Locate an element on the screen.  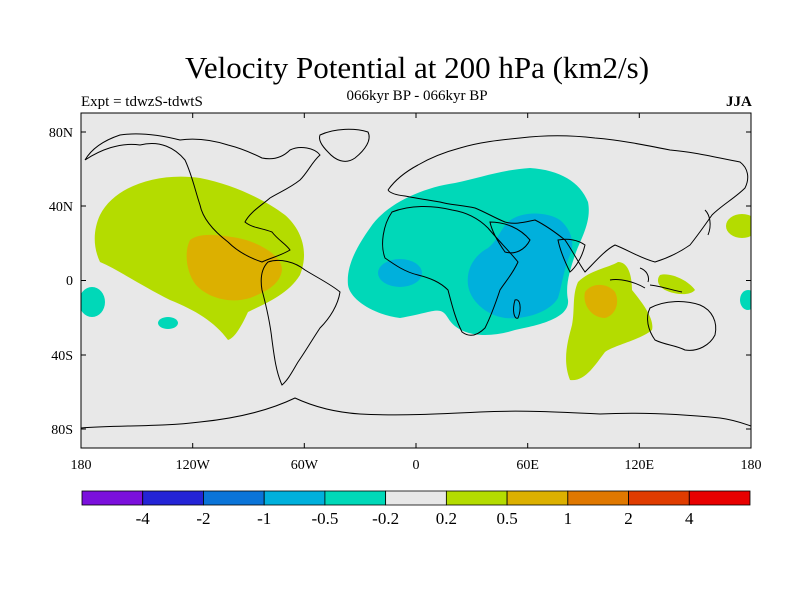
colorbar-label: 2 is located at coordinates (628, 518).